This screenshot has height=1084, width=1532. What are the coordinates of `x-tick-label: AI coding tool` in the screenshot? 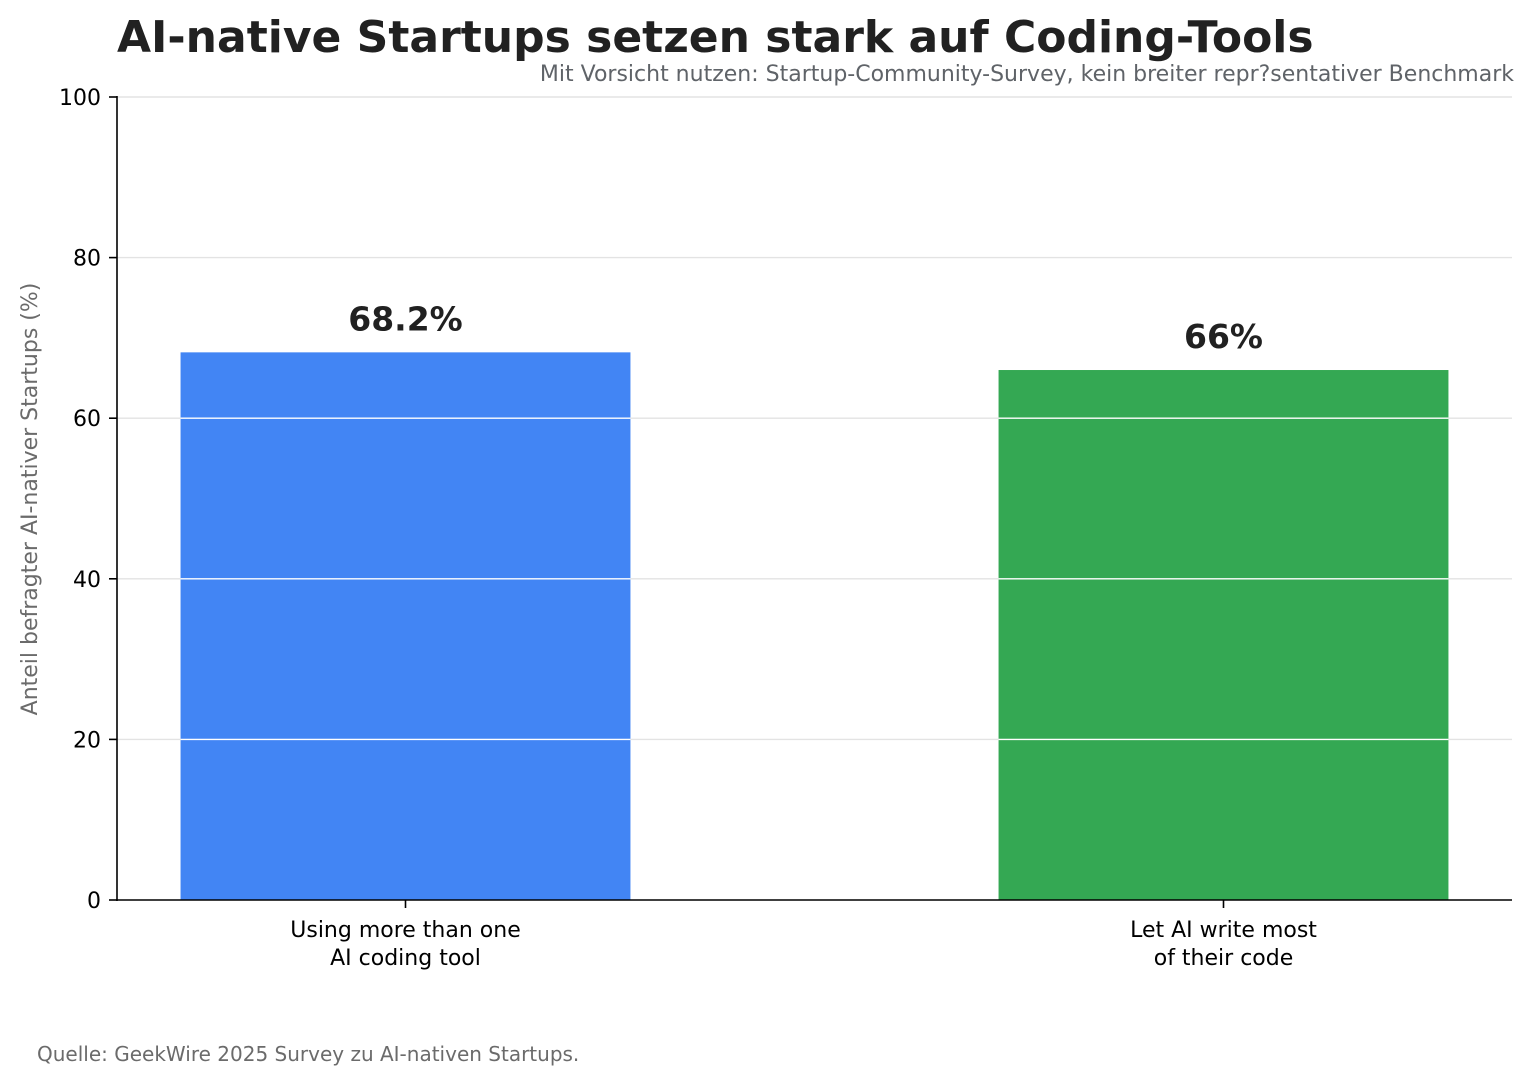 It's located at (405, 958).